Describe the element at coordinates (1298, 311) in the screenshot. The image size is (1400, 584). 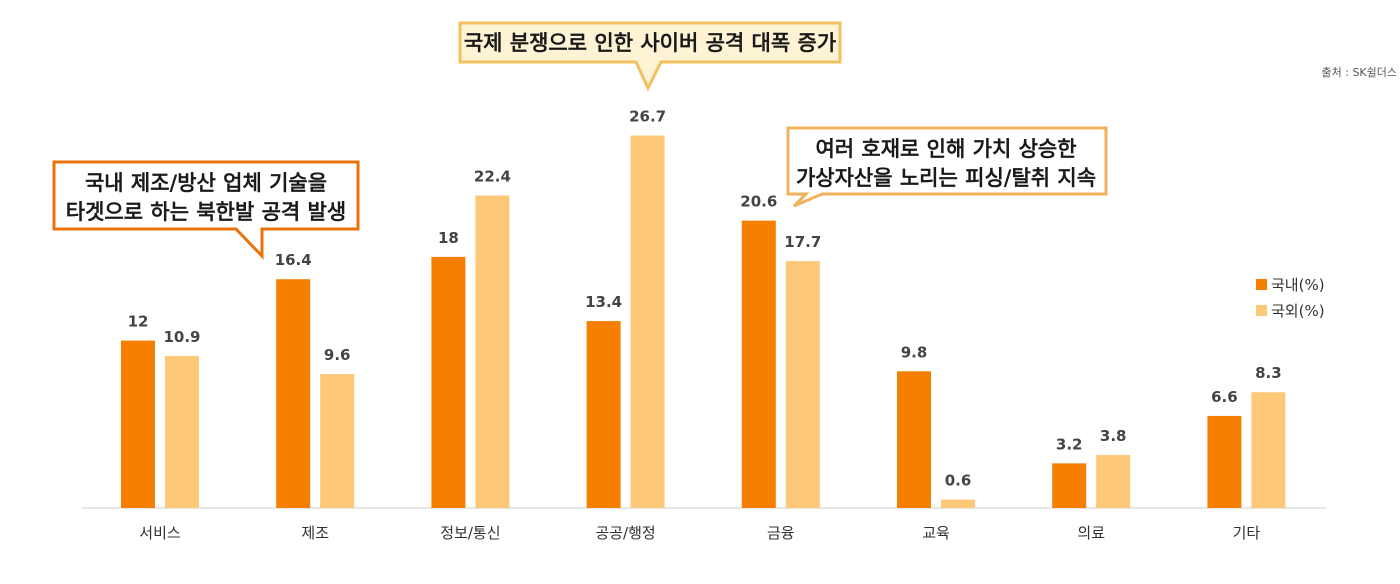
I see `legend-label-overseas: 국외(%)` at that location.